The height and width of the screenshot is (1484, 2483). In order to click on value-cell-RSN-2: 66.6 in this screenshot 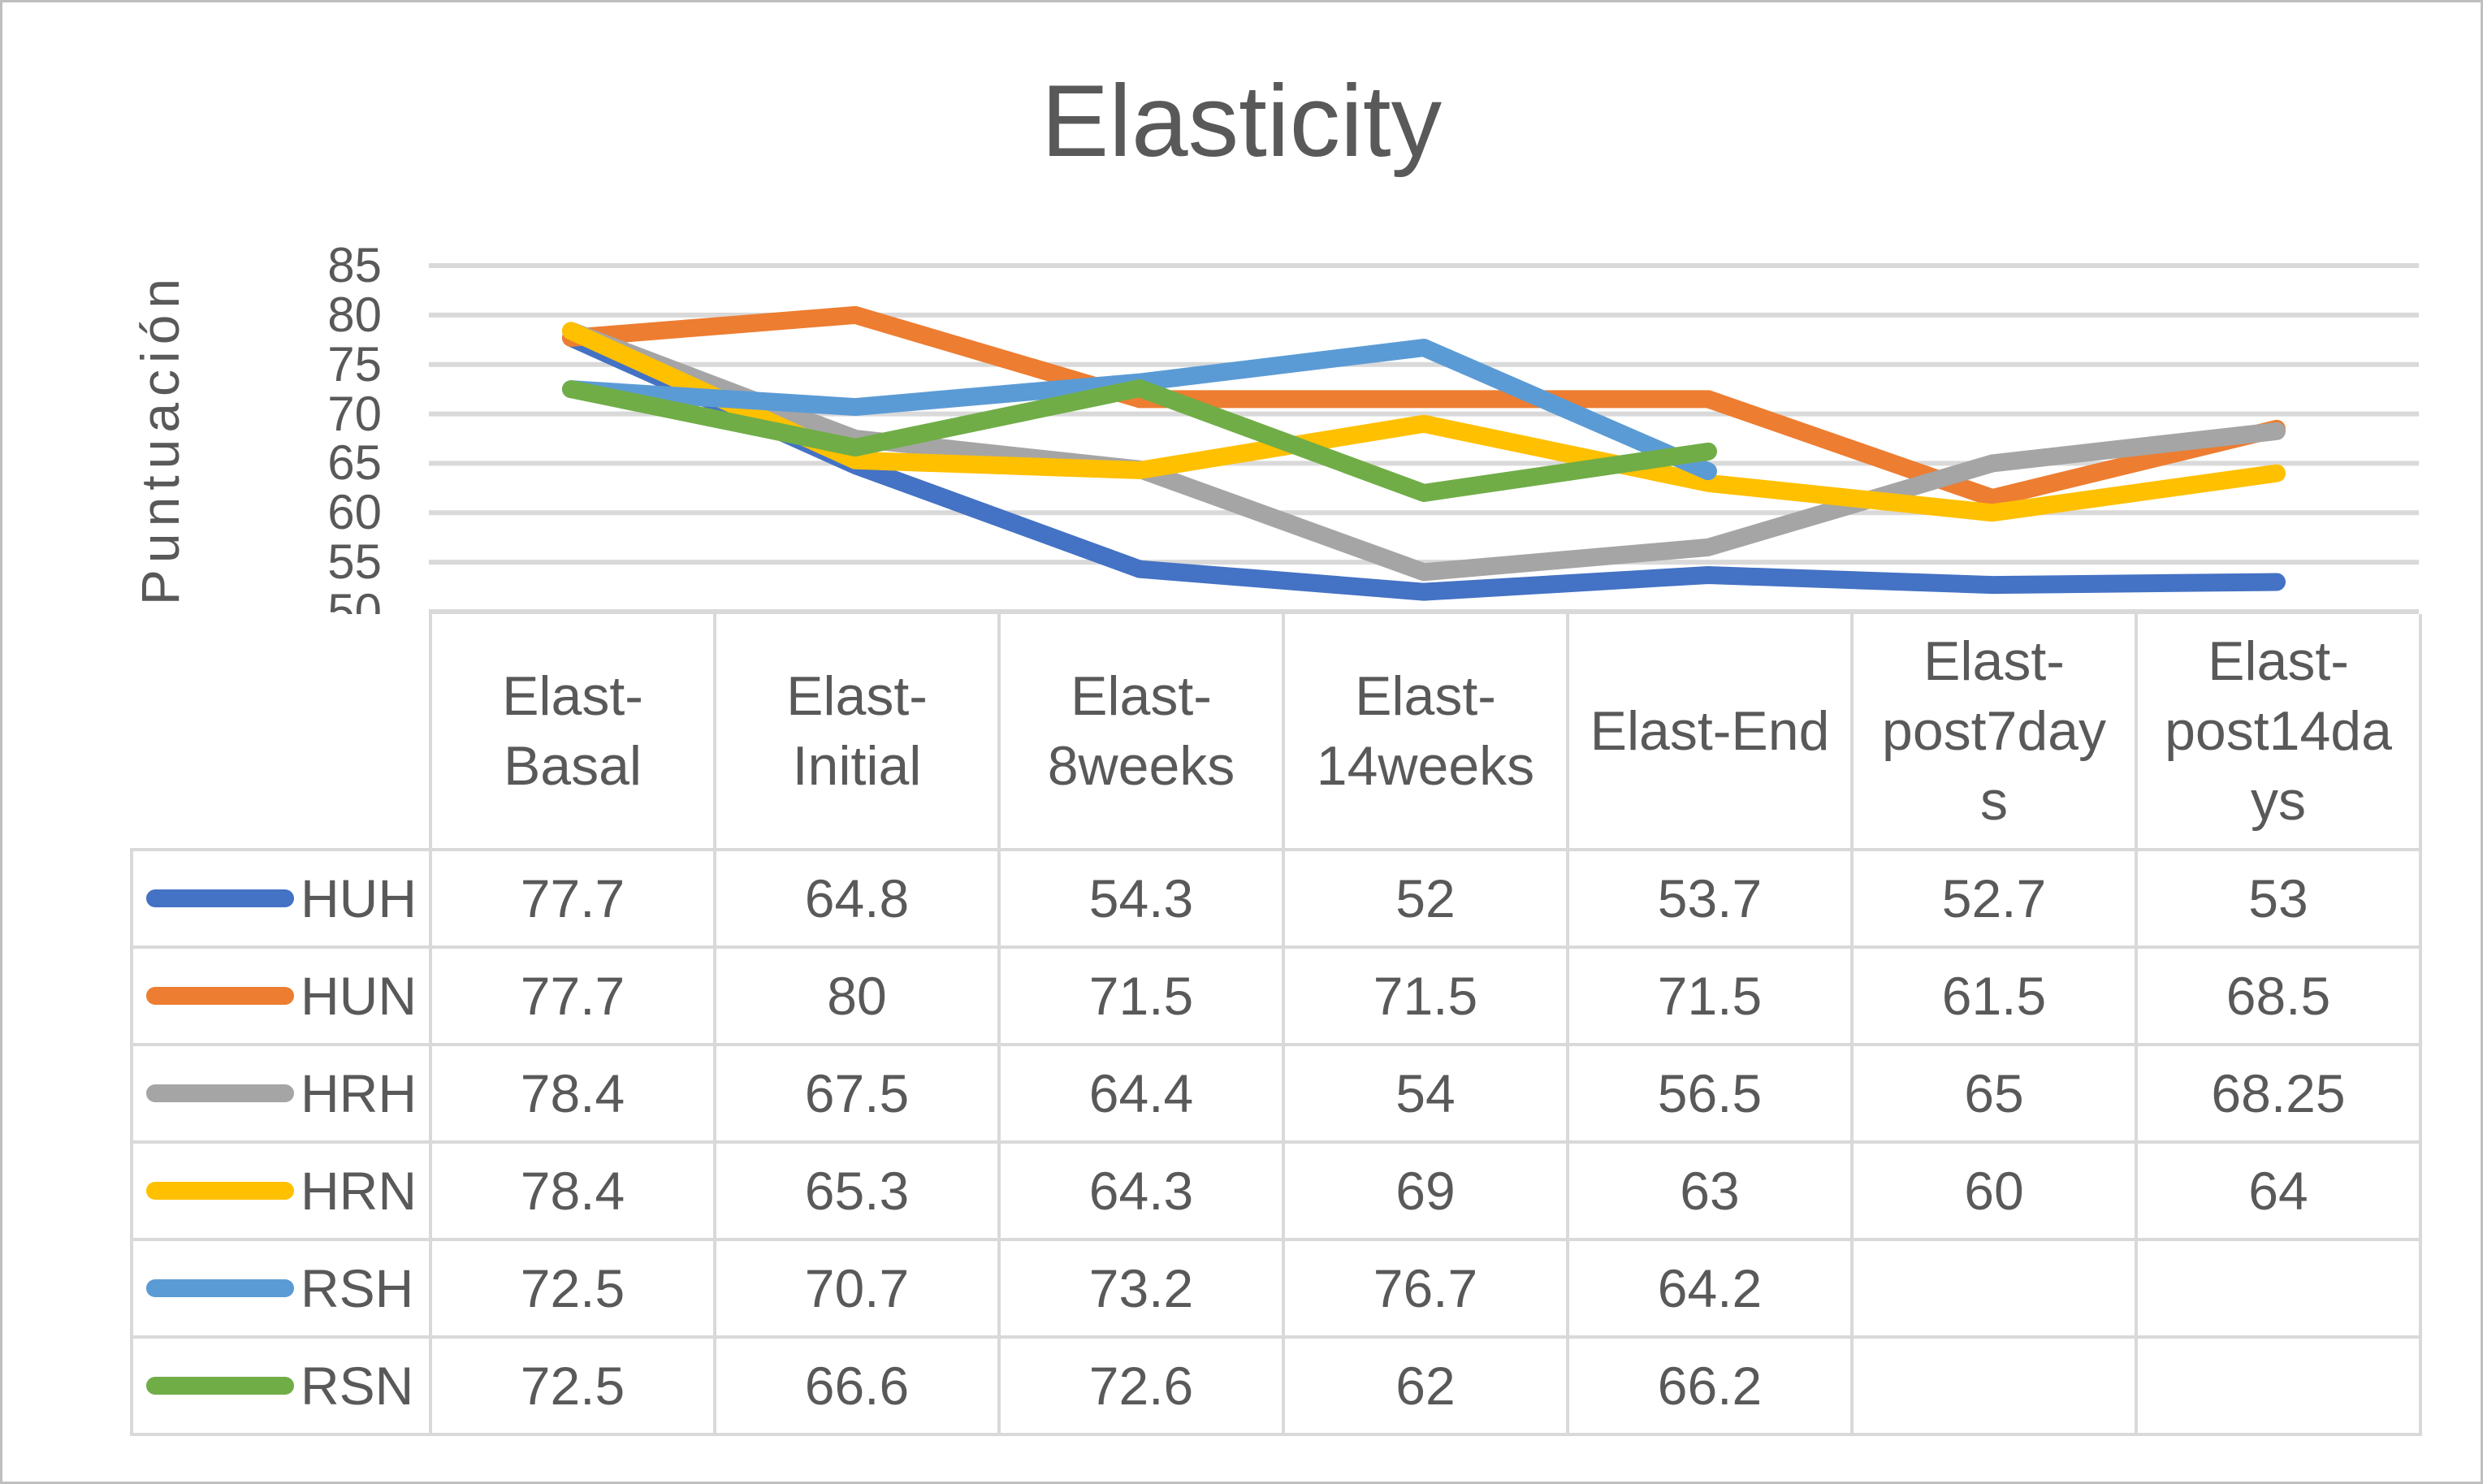, I will do `click(857, 1385)`.